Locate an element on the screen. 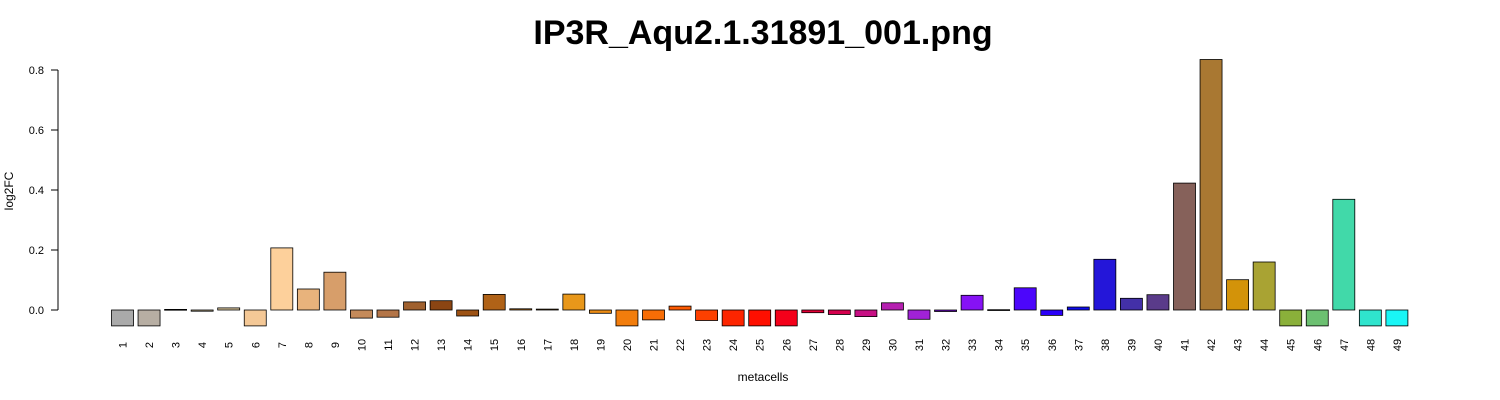 The width and height of the screenshot is (1500, 400). x-tick-label: 23 is located at coordinates (708, 345).